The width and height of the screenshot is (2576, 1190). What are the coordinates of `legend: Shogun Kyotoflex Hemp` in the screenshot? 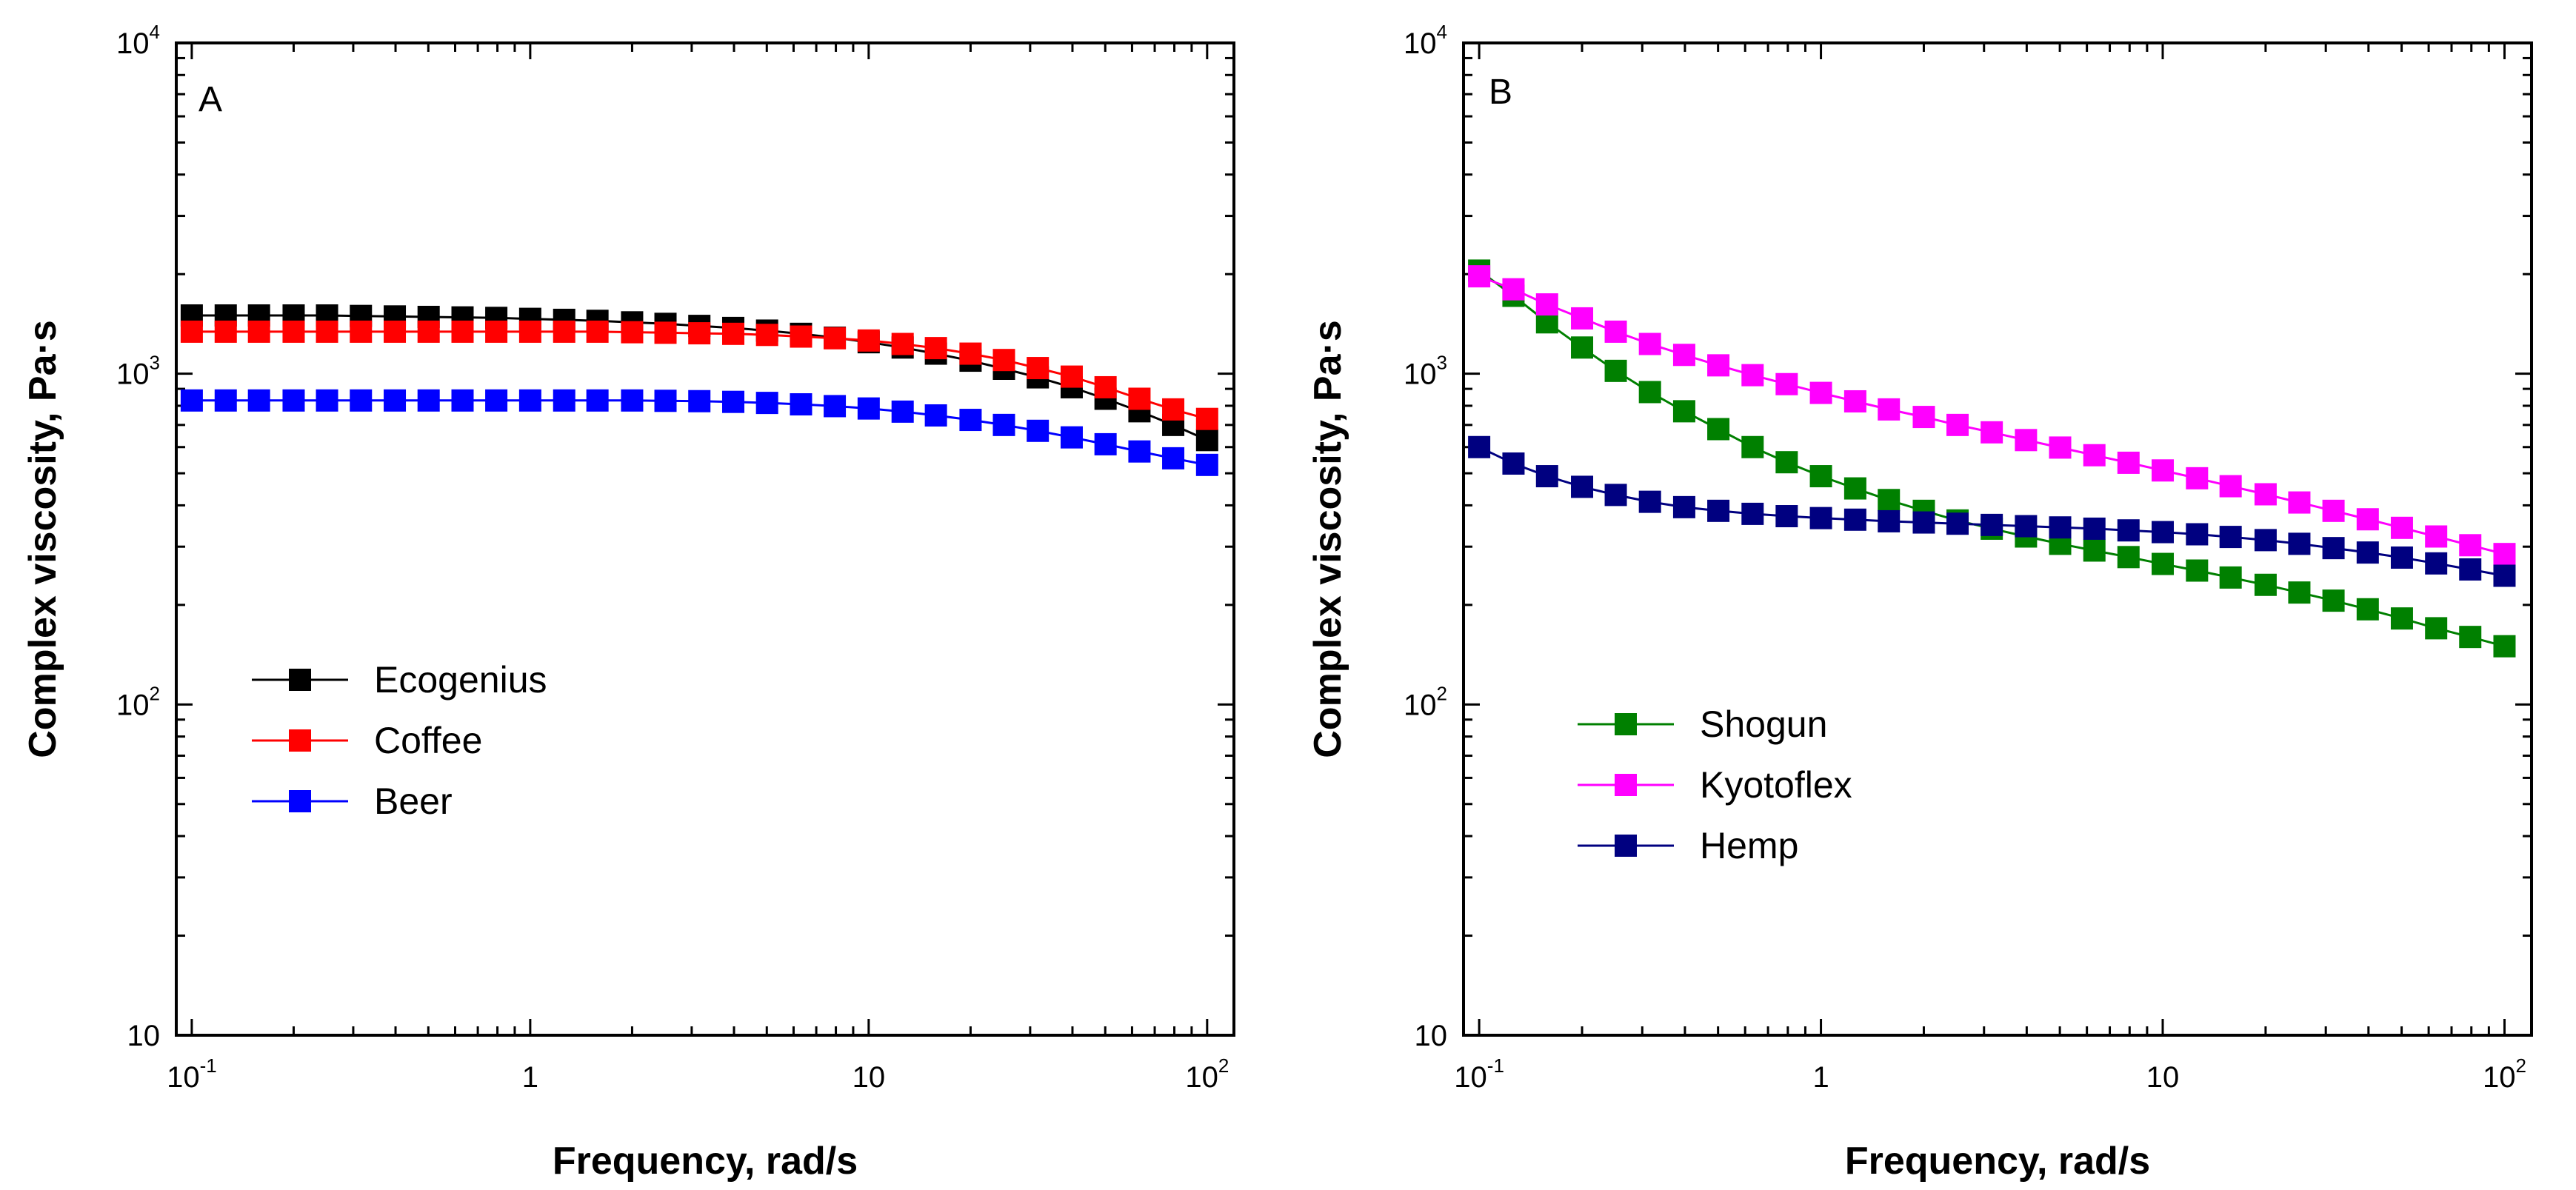 It's located at (1715, 784).